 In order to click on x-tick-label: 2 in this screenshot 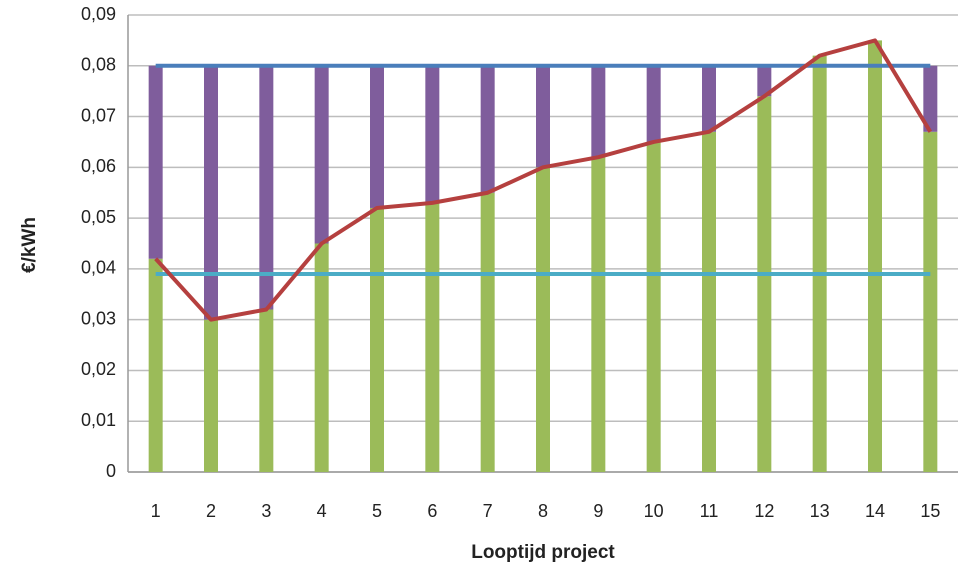, I will do `click(211, 511)`.